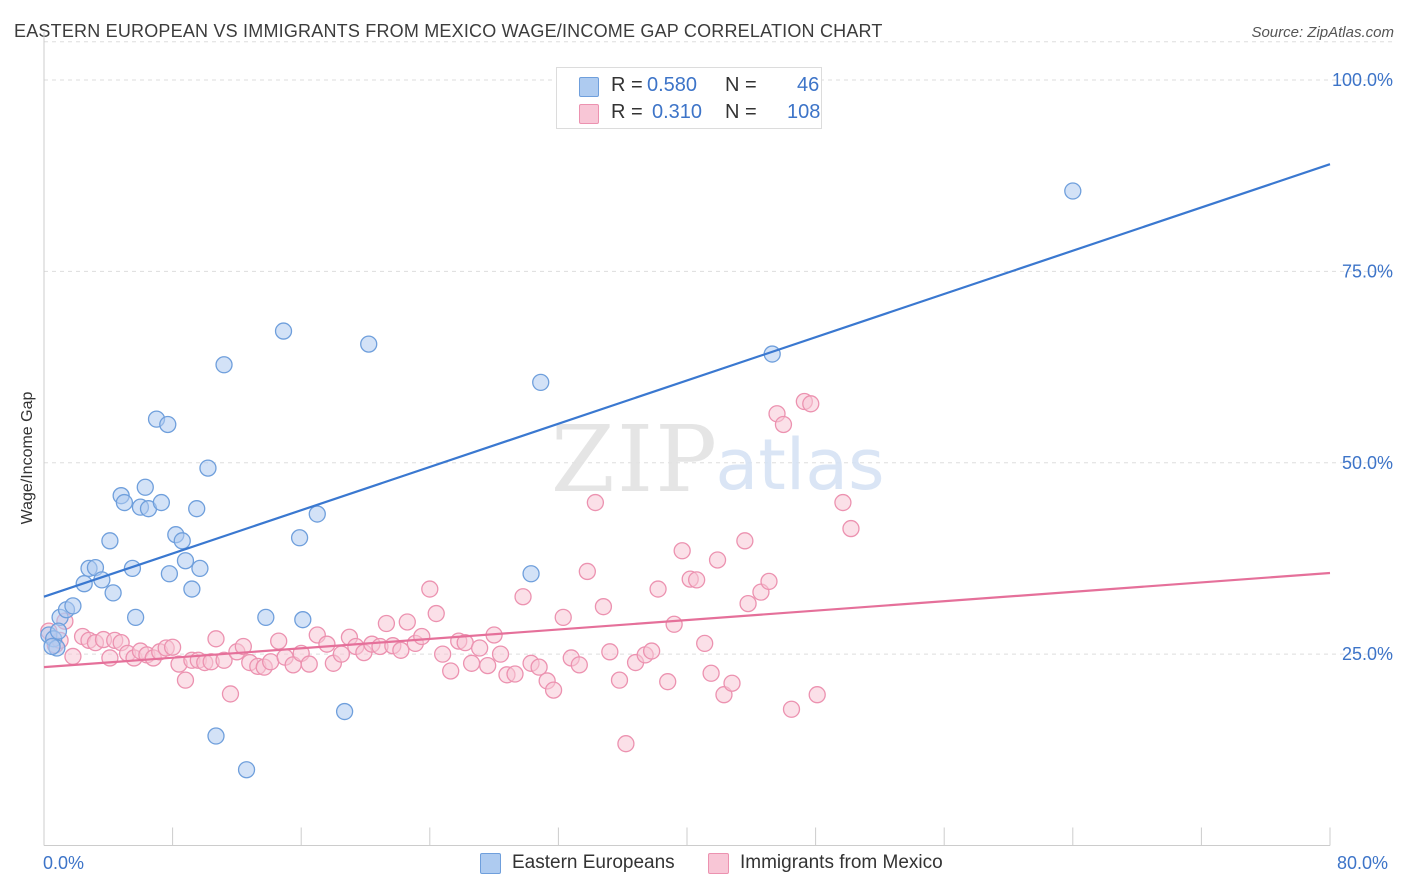 The height and width of the screenshot is (892, 1406). Describe the element at coordinates (593, 862) in the screenshot. I see `bottom-legend-label: Eastern Europeans` at that location.